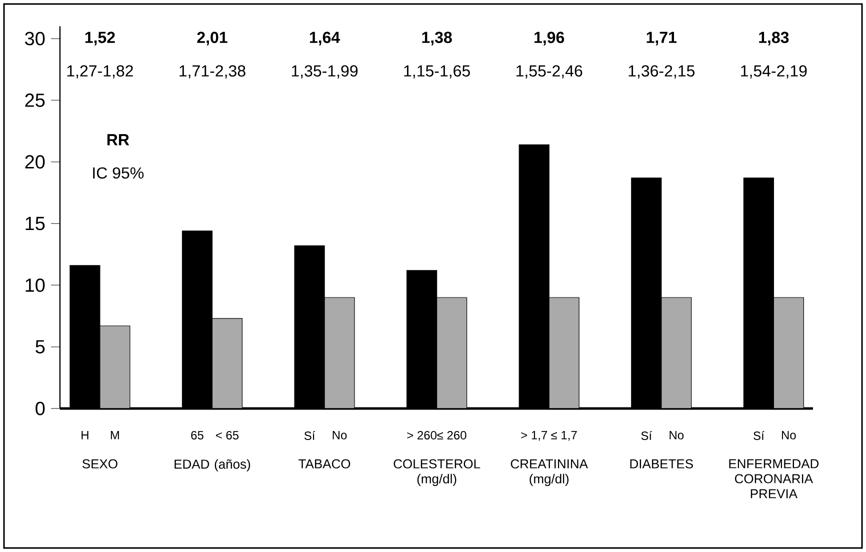 The image size is (866, 552). What do you see at coordinates (534, 436) in the screenshot?
I see `x-tick-label: > 1,7` at bounding box center [534, 436].